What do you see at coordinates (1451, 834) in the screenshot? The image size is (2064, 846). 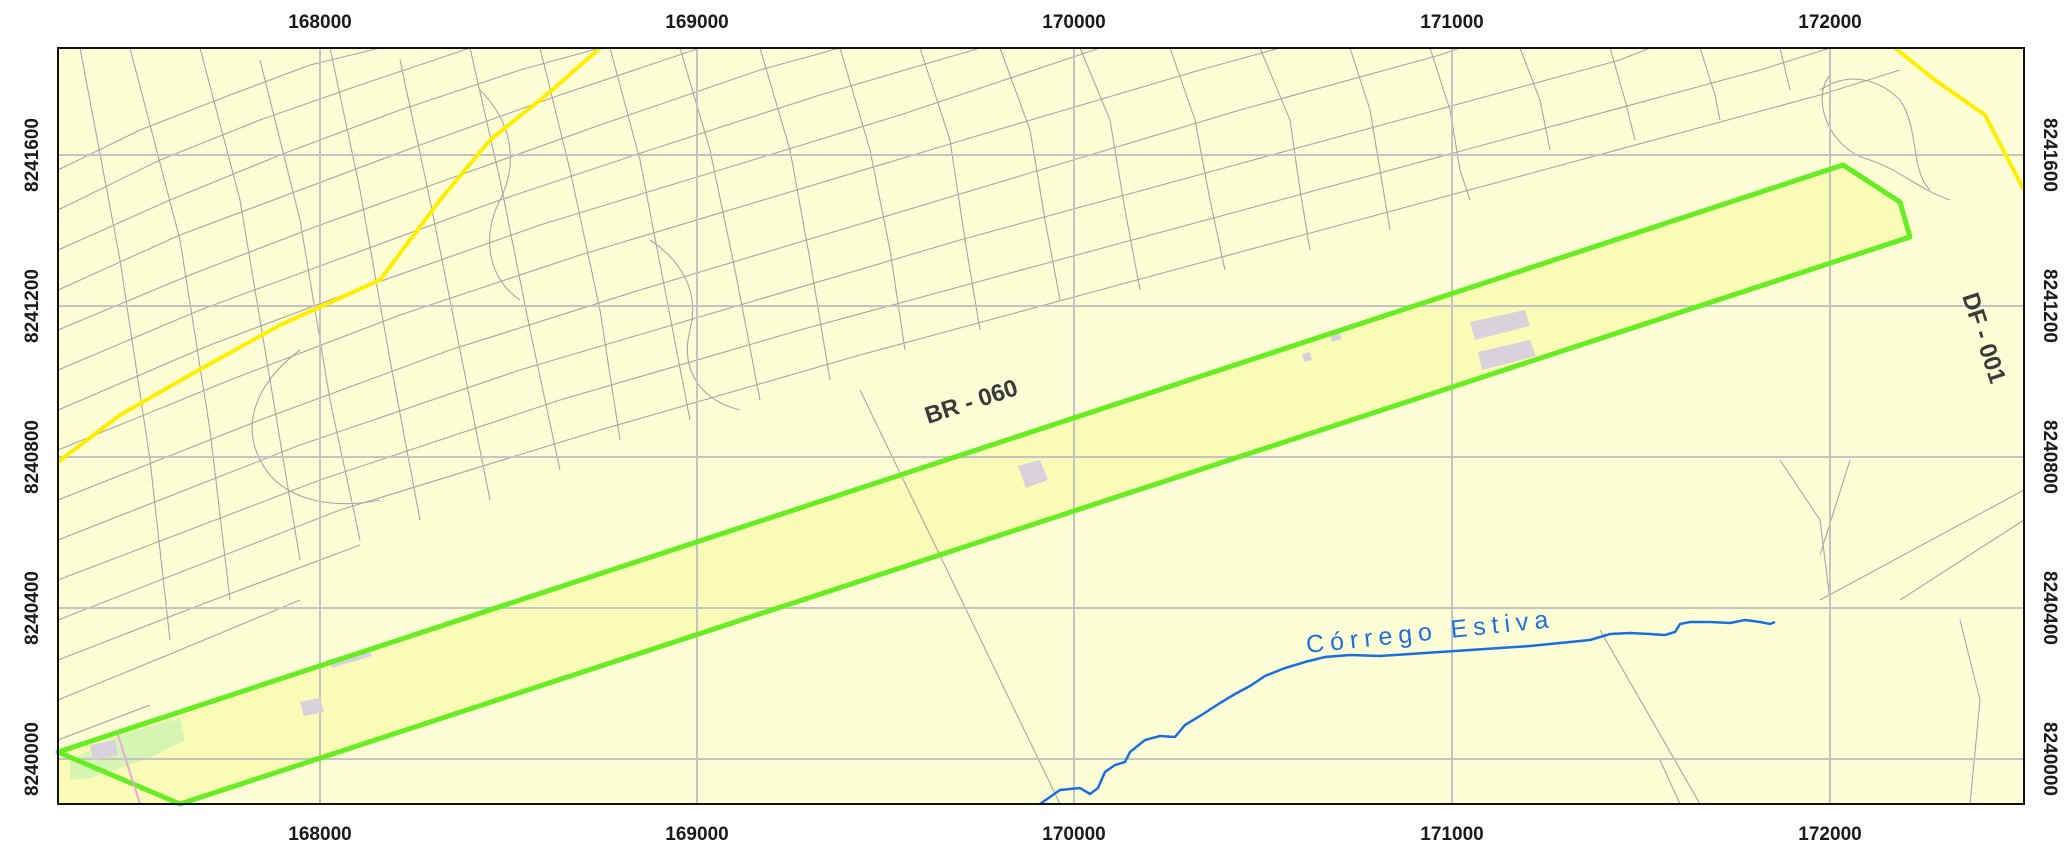 I see `x-tick-bottom-4: 171000` at bounding box center [1451, 834].